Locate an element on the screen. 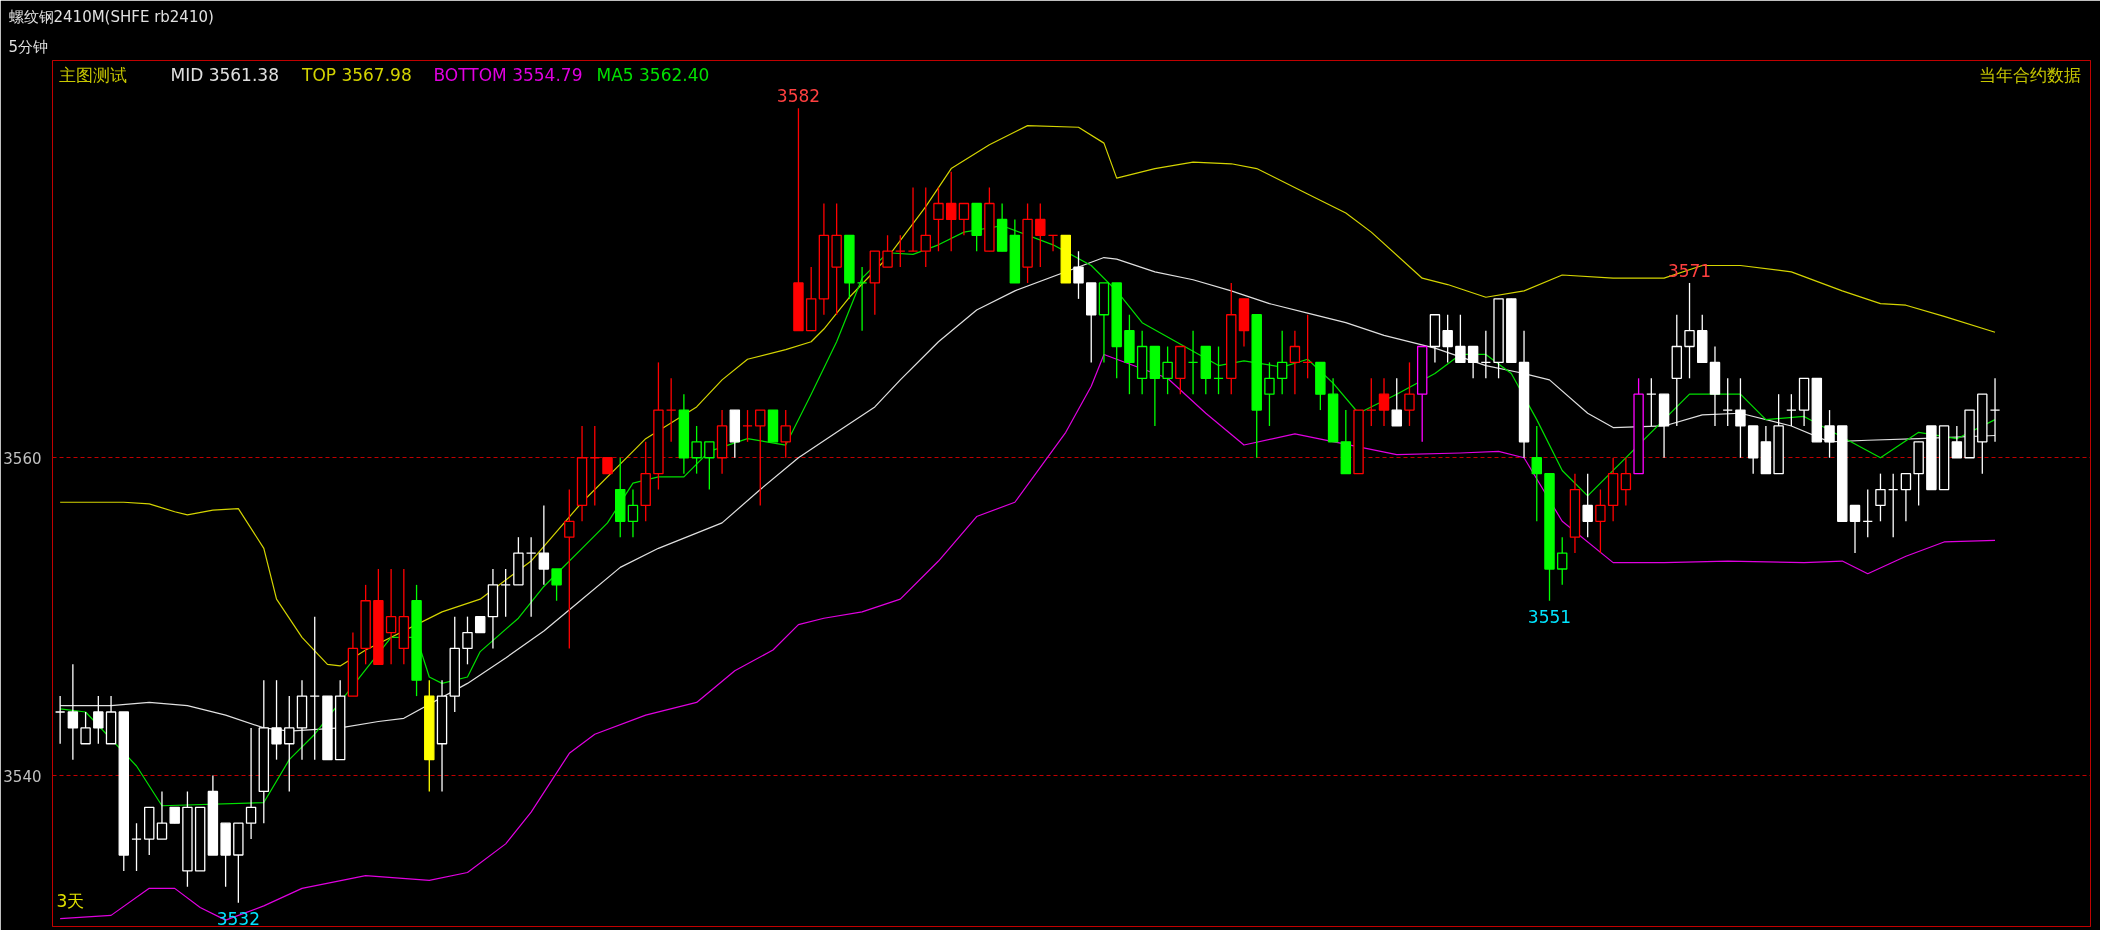 The height and width of the screenshot is (936, 2112). annotation: 3天 is located at coordinates (70, 900).